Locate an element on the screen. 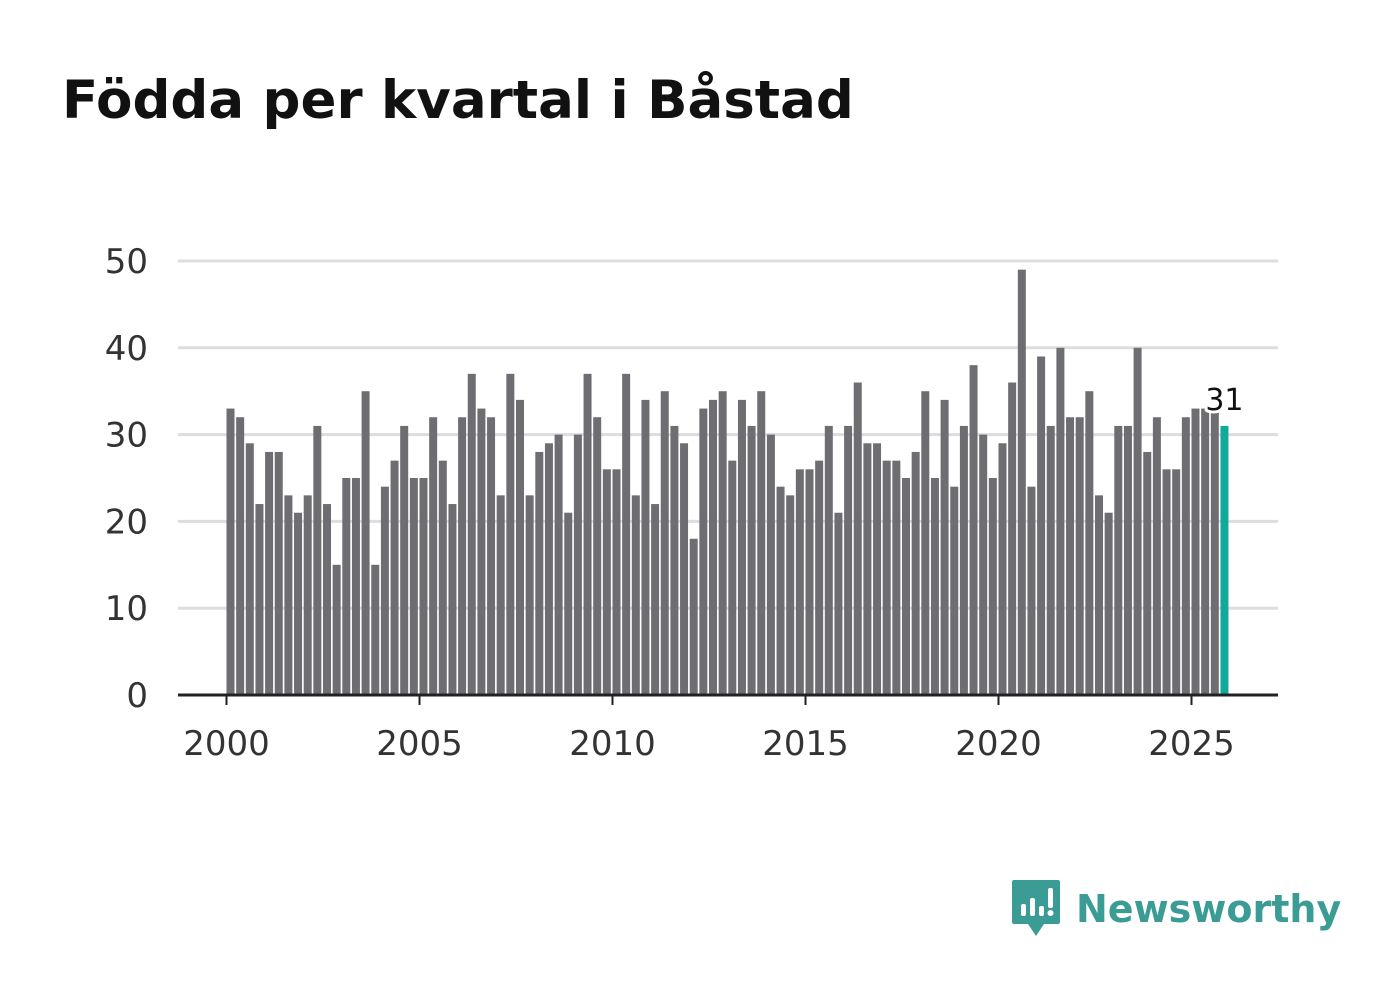 This screenshot has width=1382, height=999. brand-logo: Newsworthy is located at coordinates (1175, 909).